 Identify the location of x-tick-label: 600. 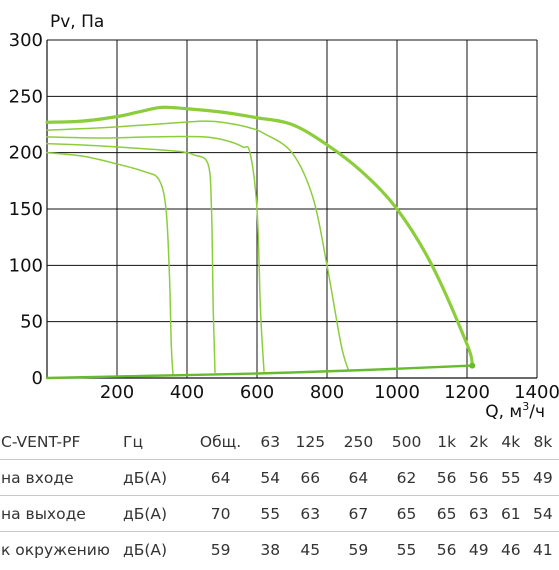
(257, 392).